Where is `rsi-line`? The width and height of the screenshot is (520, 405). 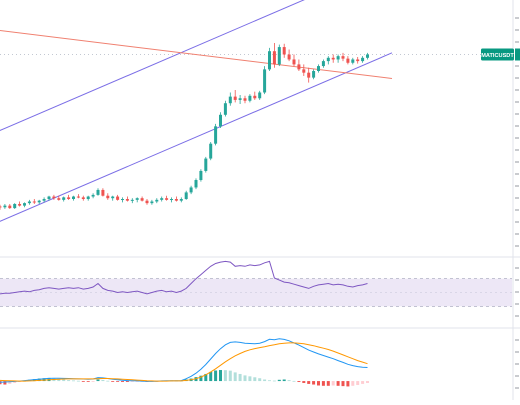 rsi-line is located at coordinates (184, 277).